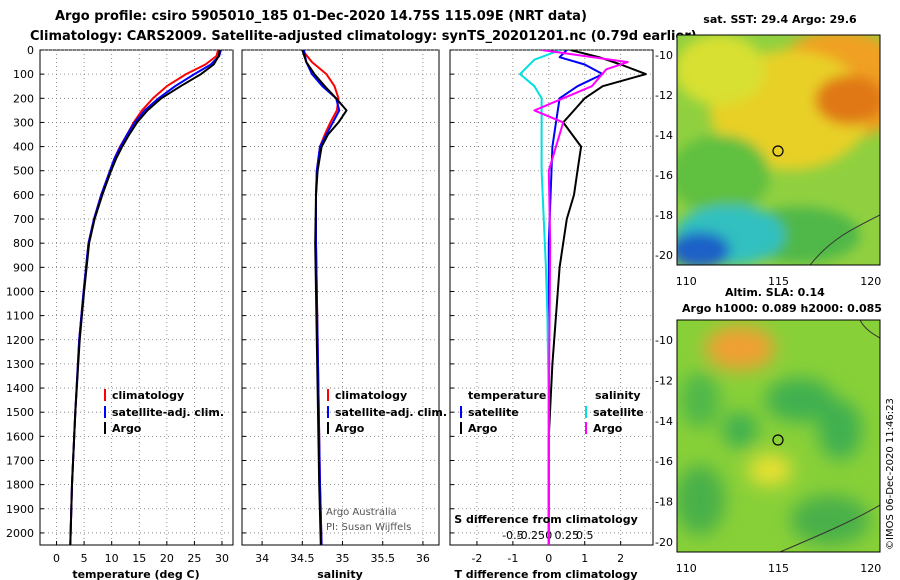 The width and height of the screenshot is (900, 580). I want to click on depth-tick-label: 2000, so click(20, 533).